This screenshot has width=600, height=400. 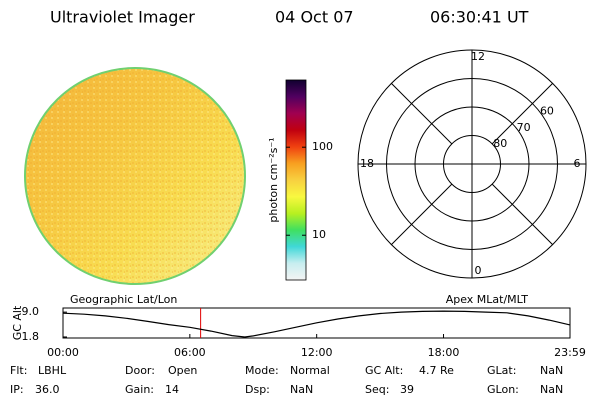 I want to click on left-label: Geographic Lat/Lon, so click(x=123, y=299).